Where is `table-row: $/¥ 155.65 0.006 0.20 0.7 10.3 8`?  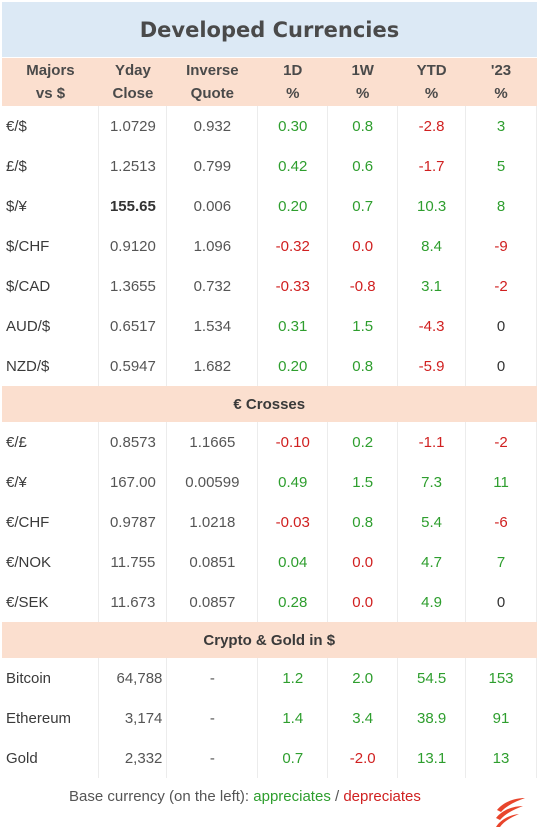
table-row: $/¥ 155.65 0.006 0.20 0.7 10.3 8 is located at coordinates (269, 206).